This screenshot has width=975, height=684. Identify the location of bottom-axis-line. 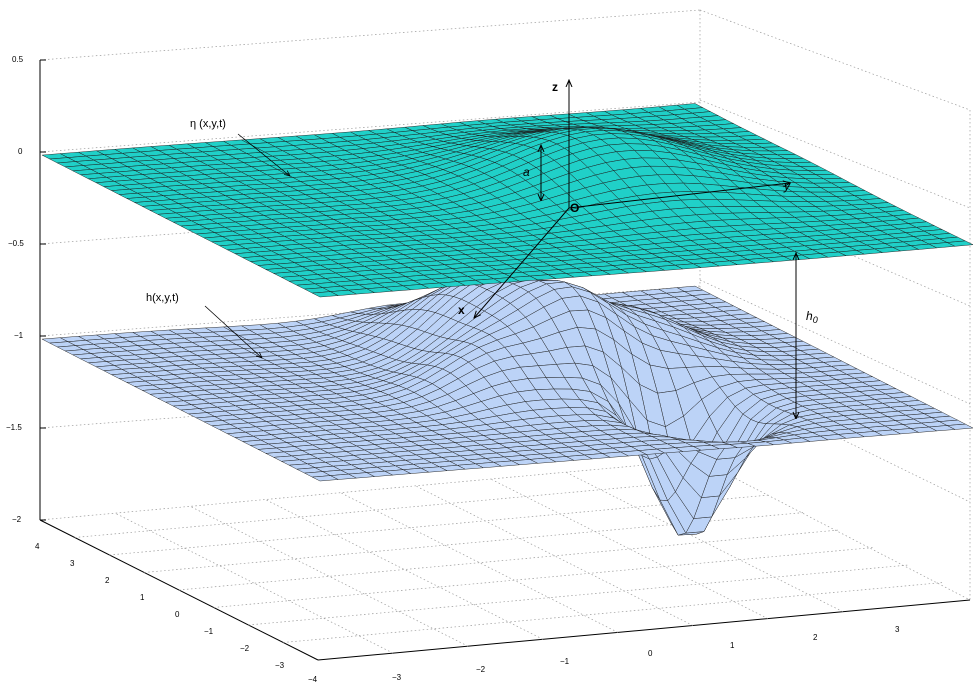
(644, 630).